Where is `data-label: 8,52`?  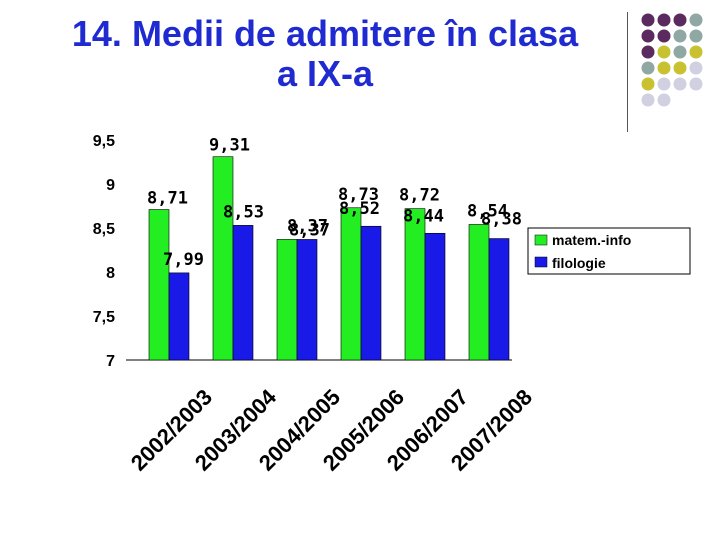 data-label: 8,52 is located at coordinates (359, 209).